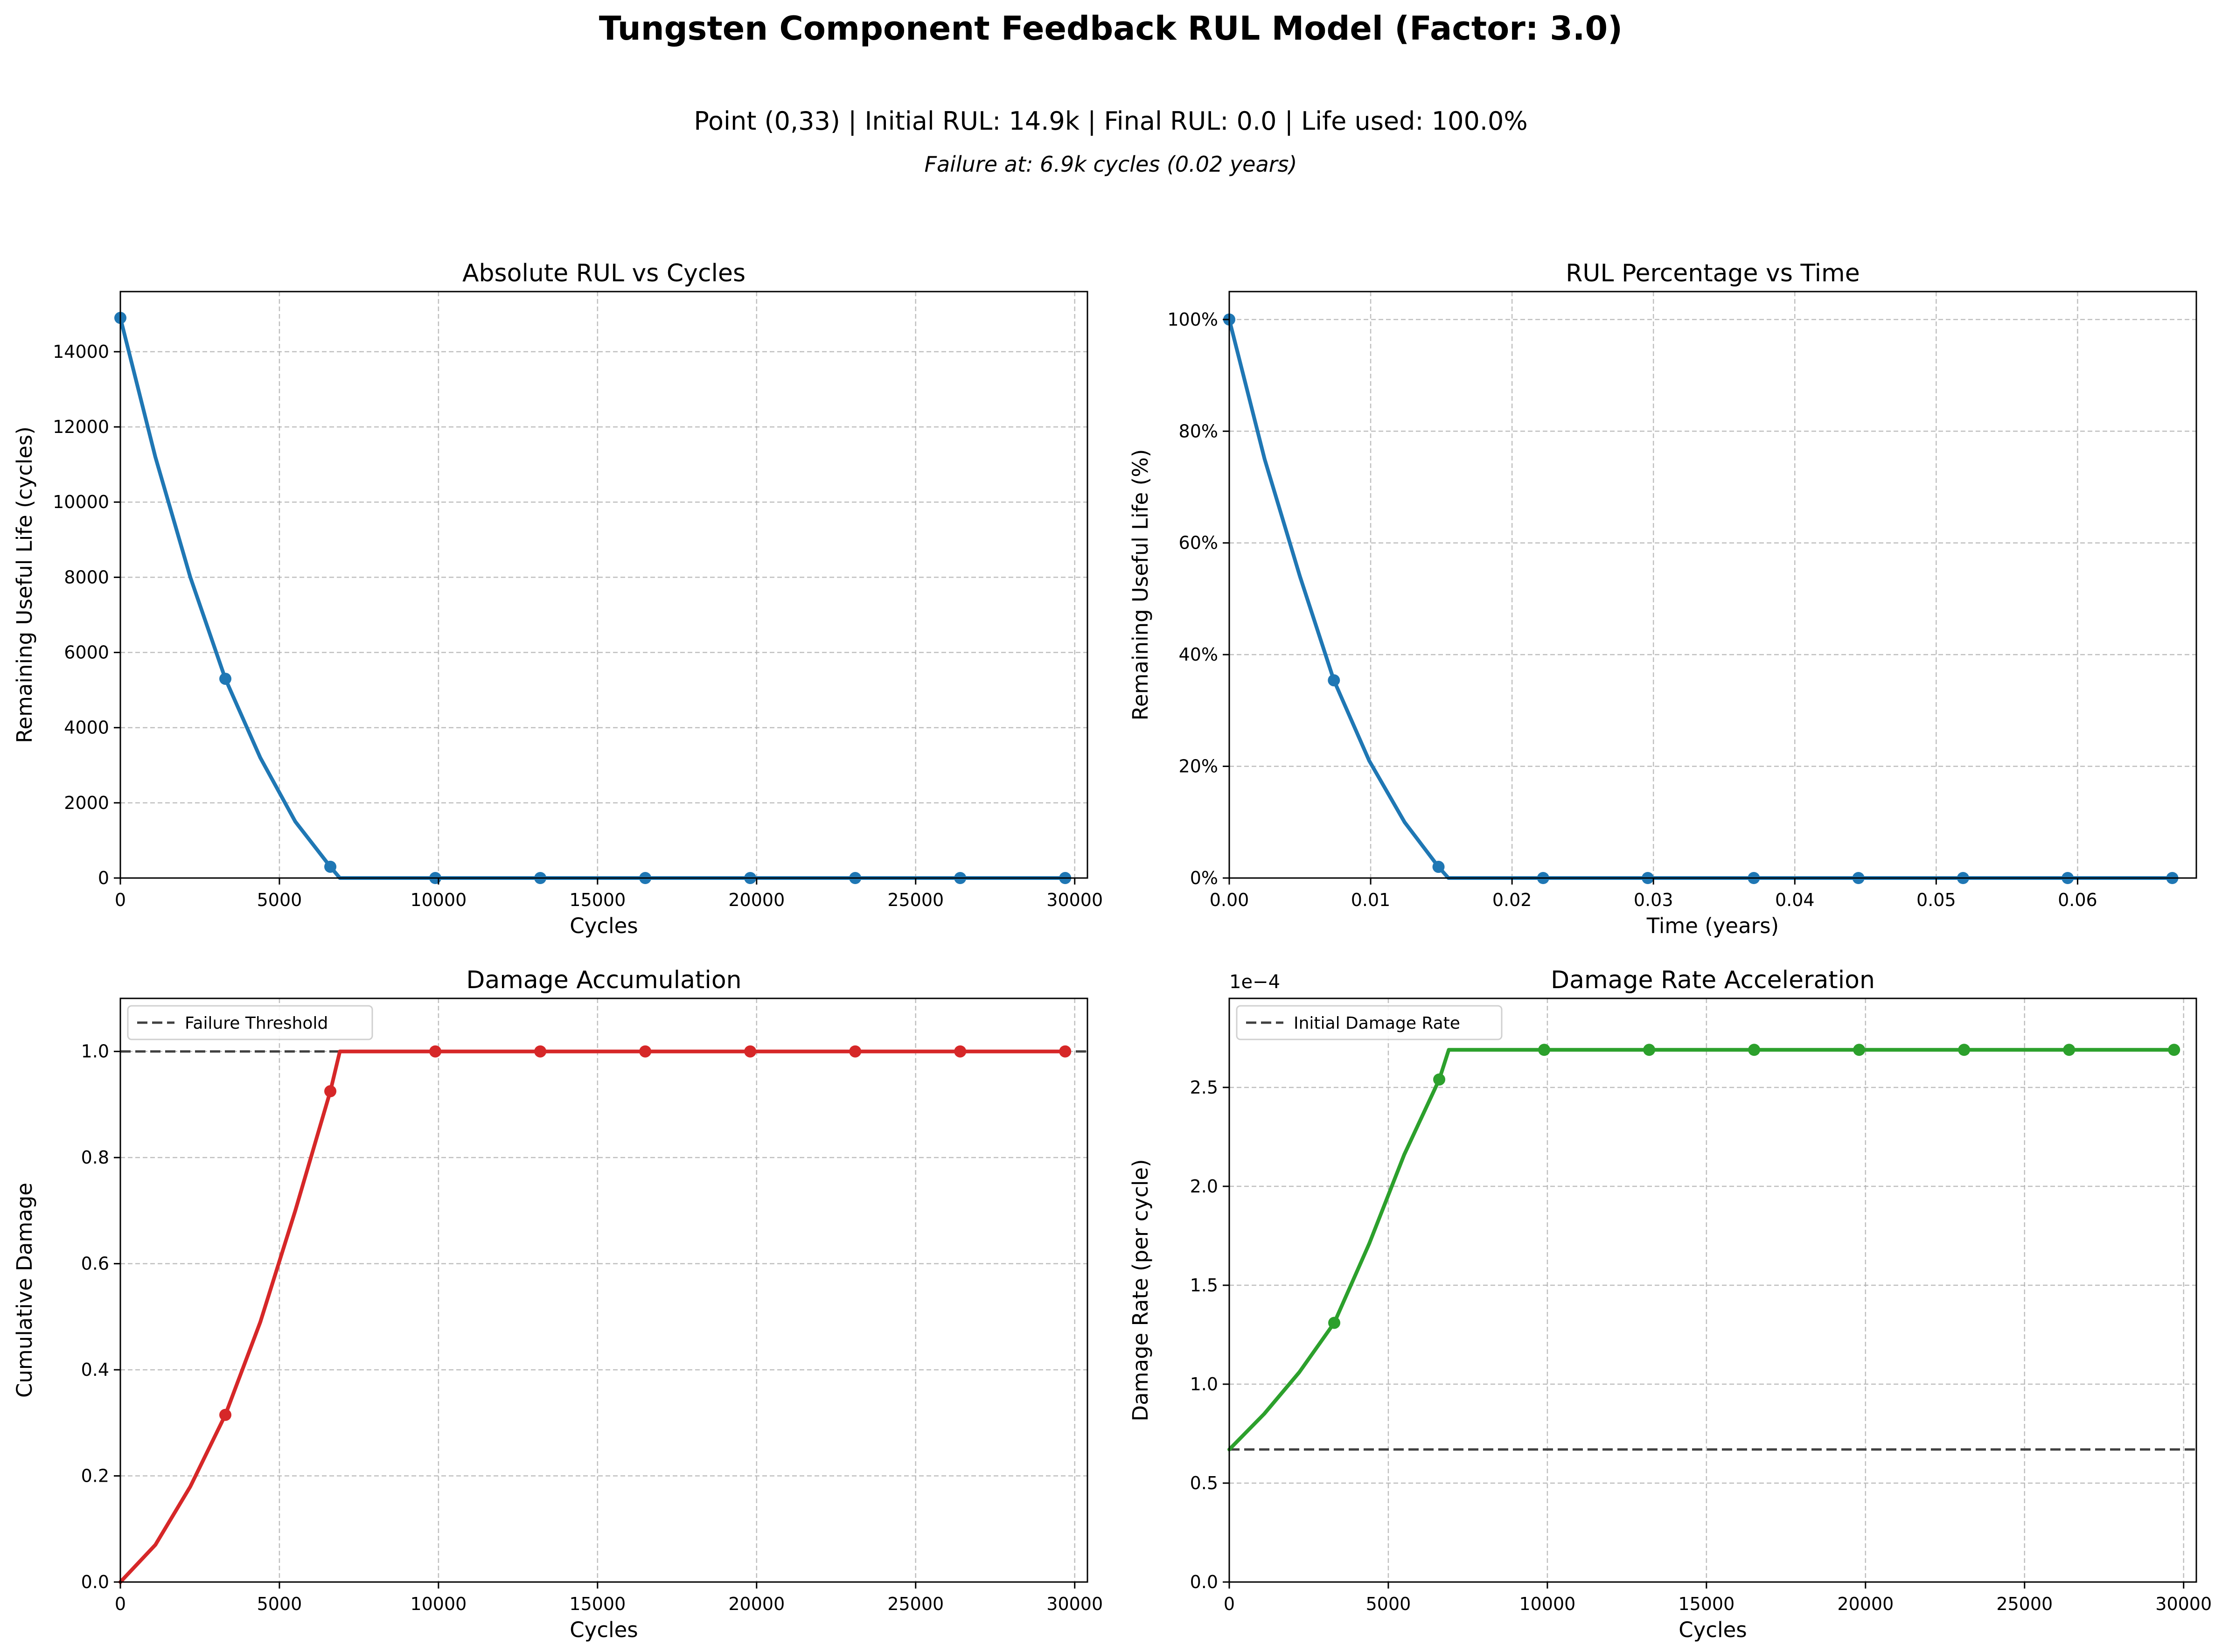 The height and width of the screenshot is (1652, 2222). What do you see at coordinates (1204, 1582) in the screenshot?
I see `y-tick-label: 0.0` at bounding box center [1204, 1582].